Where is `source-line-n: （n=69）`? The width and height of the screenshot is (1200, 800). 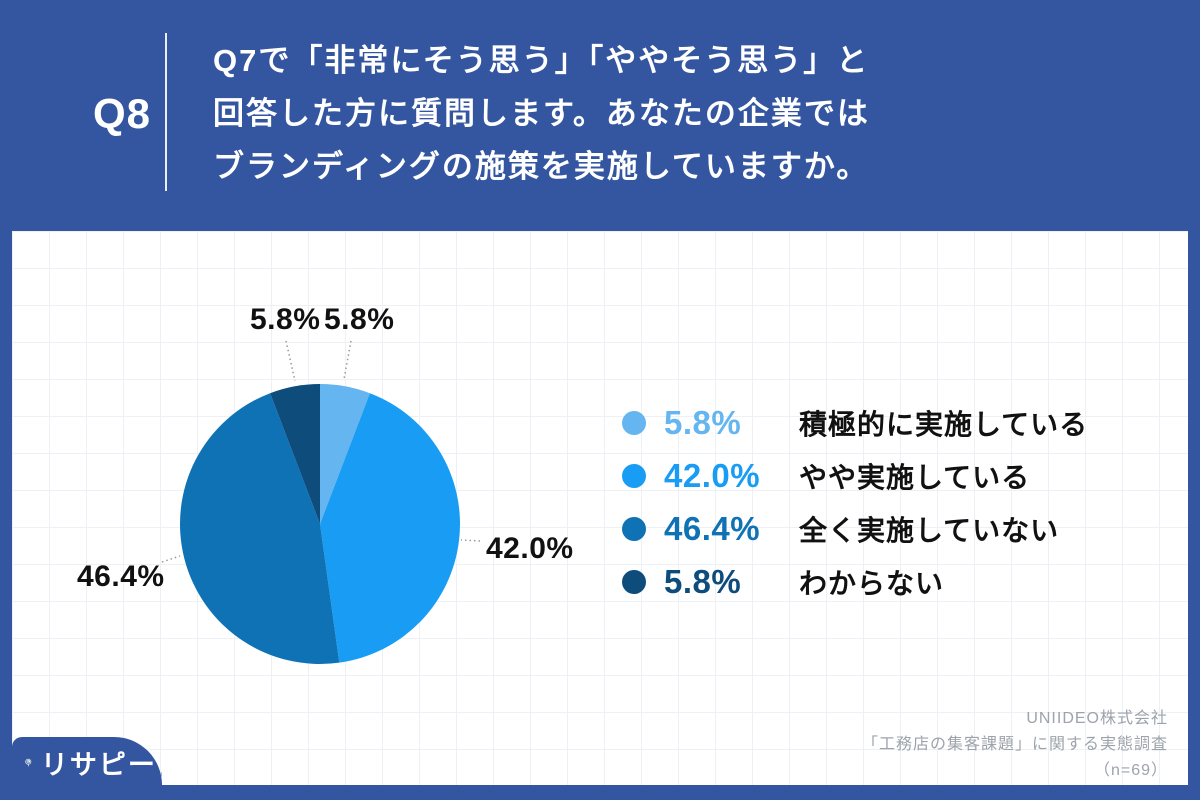 source-line-n: （n=69） is located at coordinates (1130, 770).